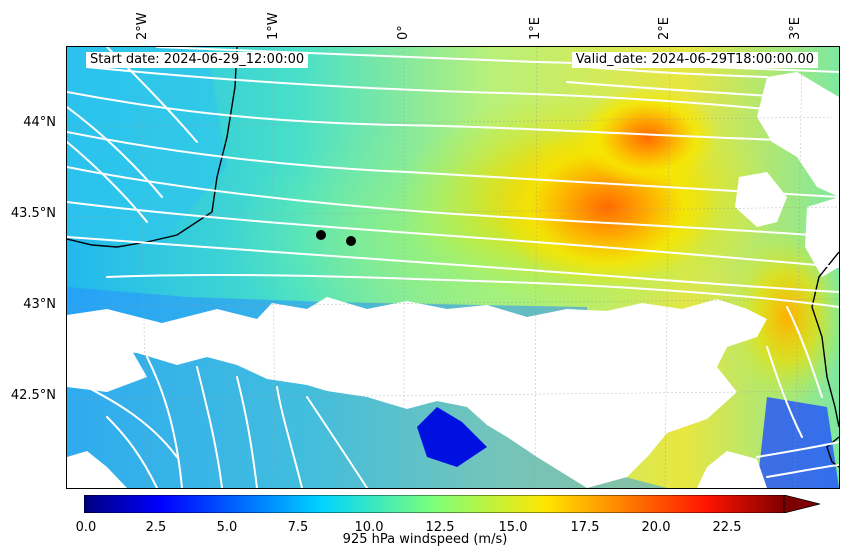  I want to click on colorbar-tick-8: 20.0, so click(656, 527).